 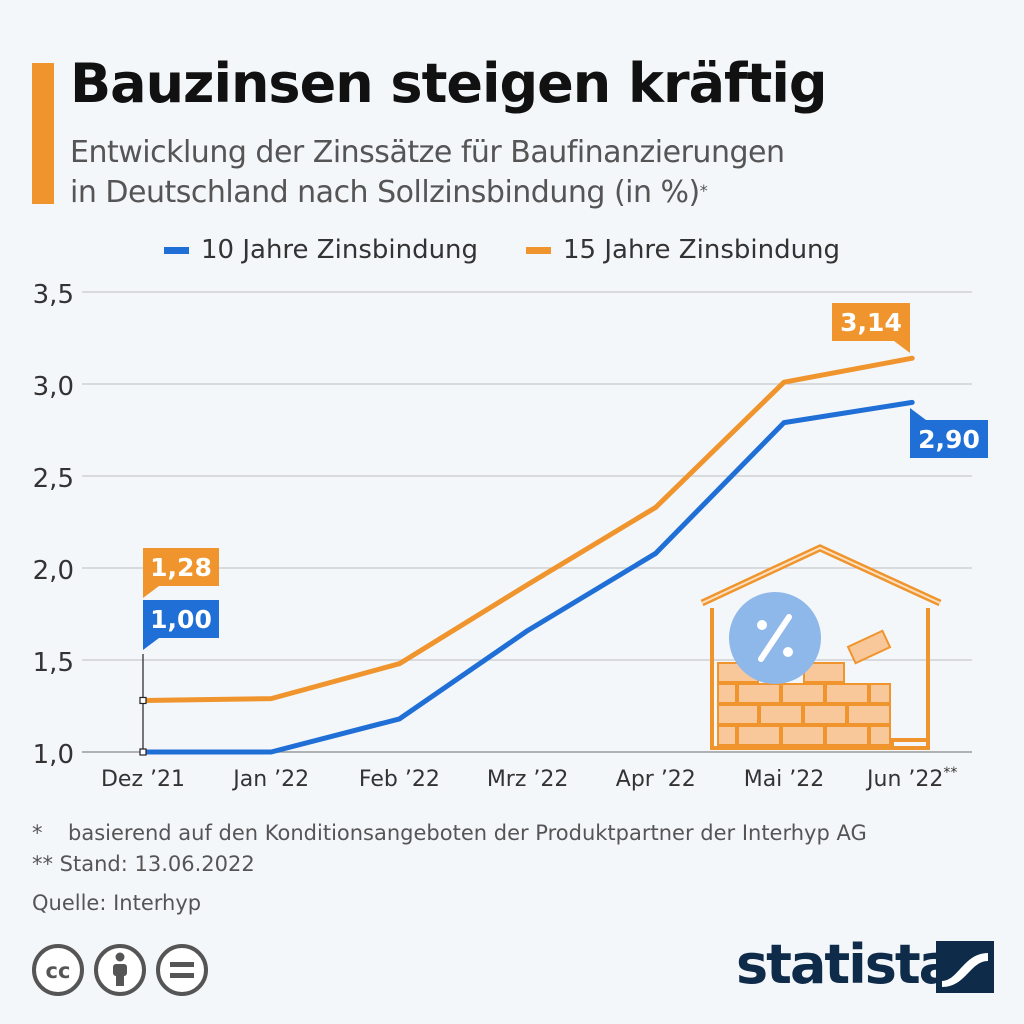 I want to click on y-tick-label: 2,0, so click(x=53, y=571).